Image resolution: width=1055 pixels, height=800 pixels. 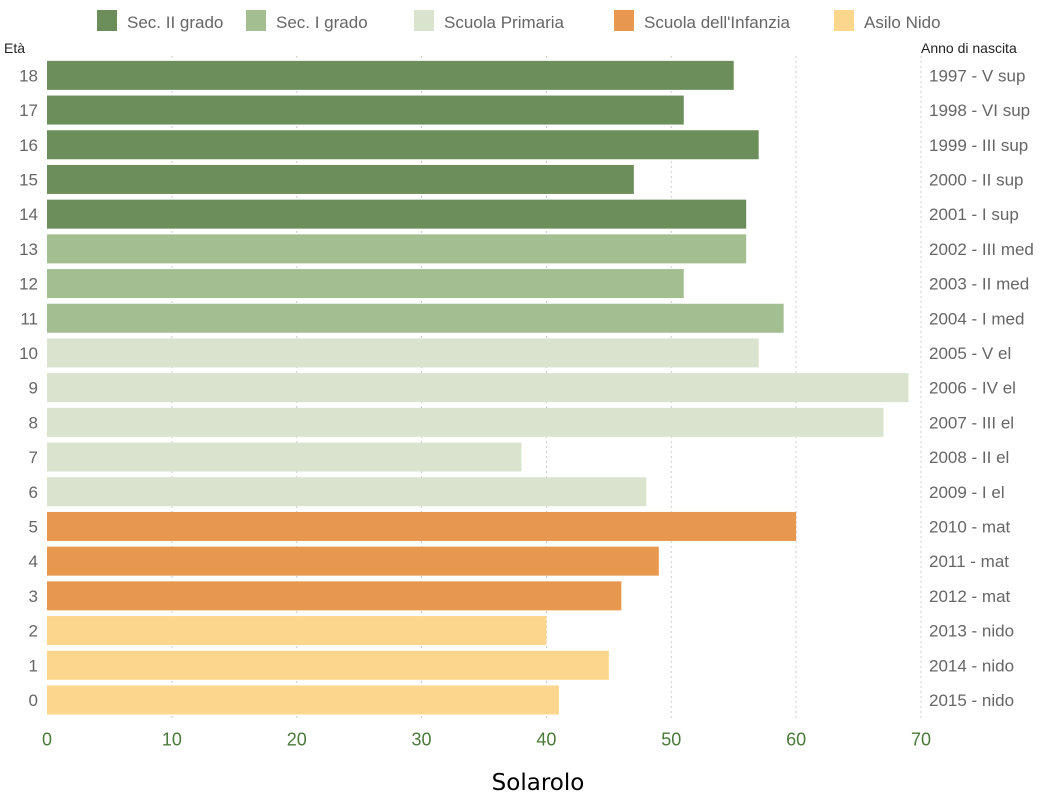 What do you see at coordinates (33, 665) in the screenshot?
I see `age-label-1: 1` at bounding box center [33, 665].